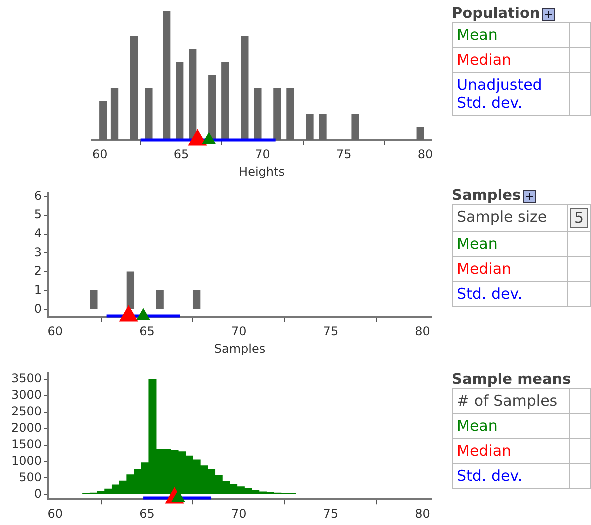 This screenshot has height=525, width=591. What do you see at coordinates (512, 380) in the screenshot?
I see `text: Sample means` at bounding box center [512, 380].